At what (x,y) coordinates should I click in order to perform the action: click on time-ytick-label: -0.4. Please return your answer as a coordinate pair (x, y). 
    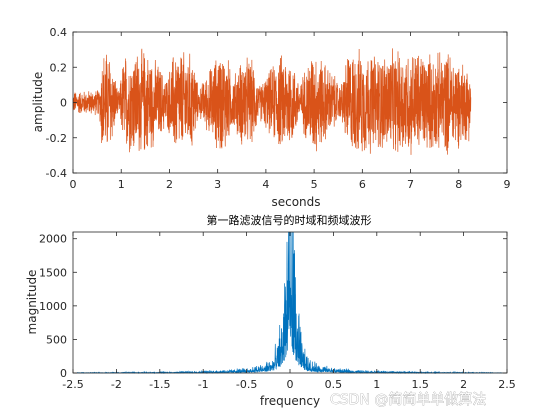
    Looking at the image, I should click on (56, 173).